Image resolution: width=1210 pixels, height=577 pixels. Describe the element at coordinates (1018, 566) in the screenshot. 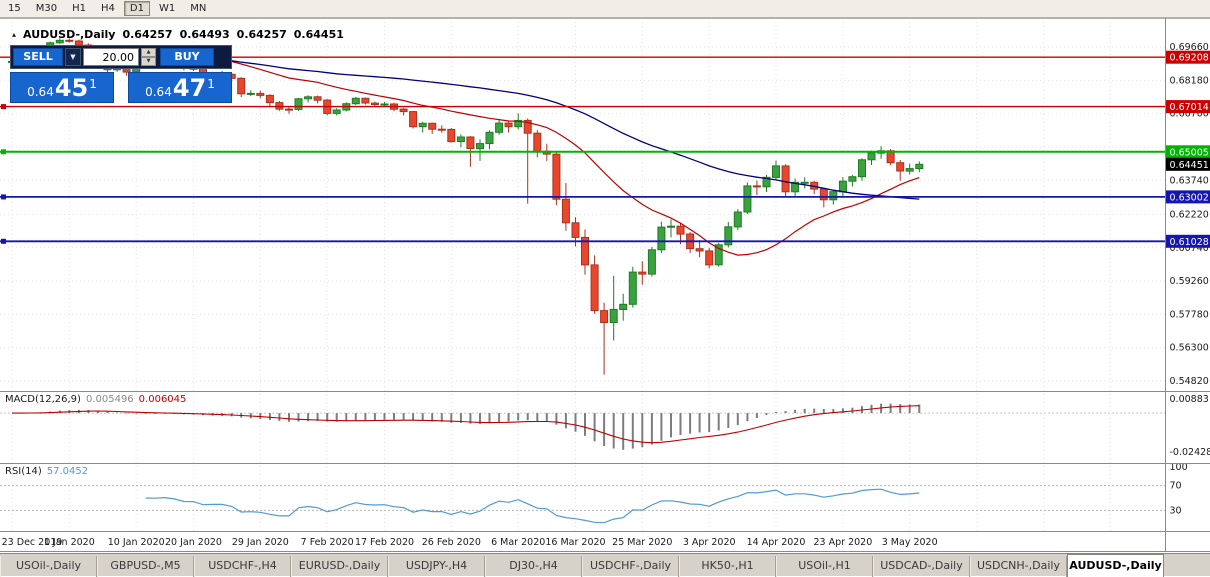

I see `tab-usdcnh-daily: USDCNH-,Daily` at that location.